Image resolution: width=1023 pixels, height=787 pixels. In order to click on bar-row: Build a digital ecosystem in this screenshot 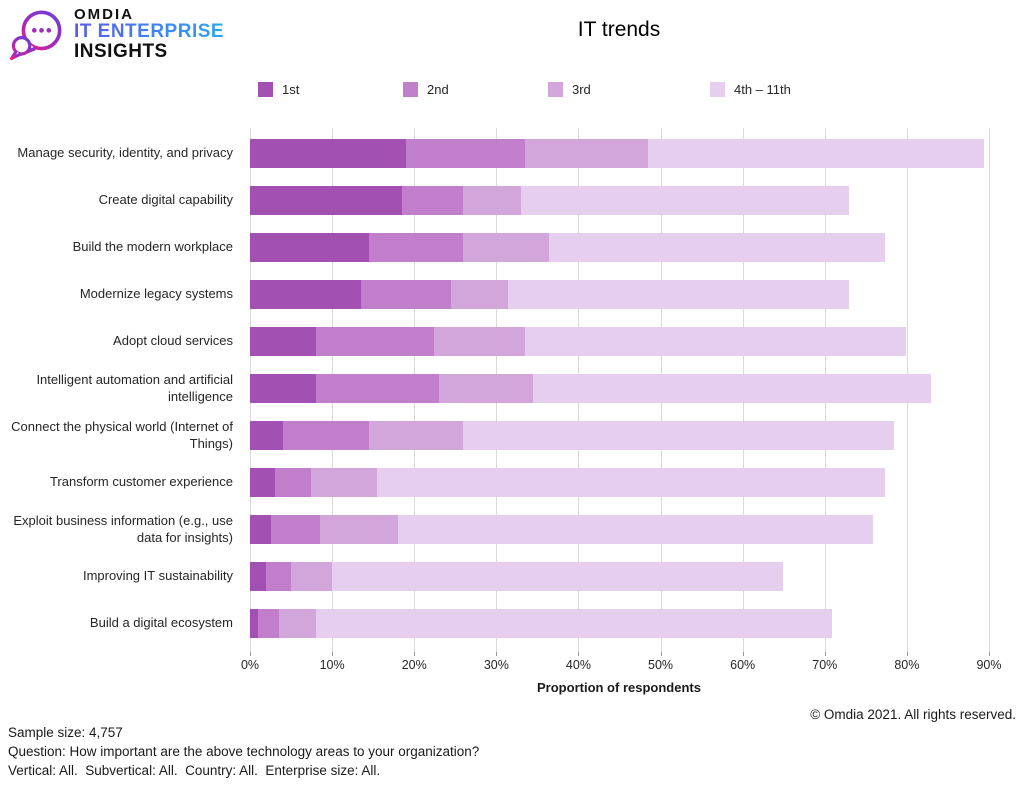, I will do `click(494, 623)`.